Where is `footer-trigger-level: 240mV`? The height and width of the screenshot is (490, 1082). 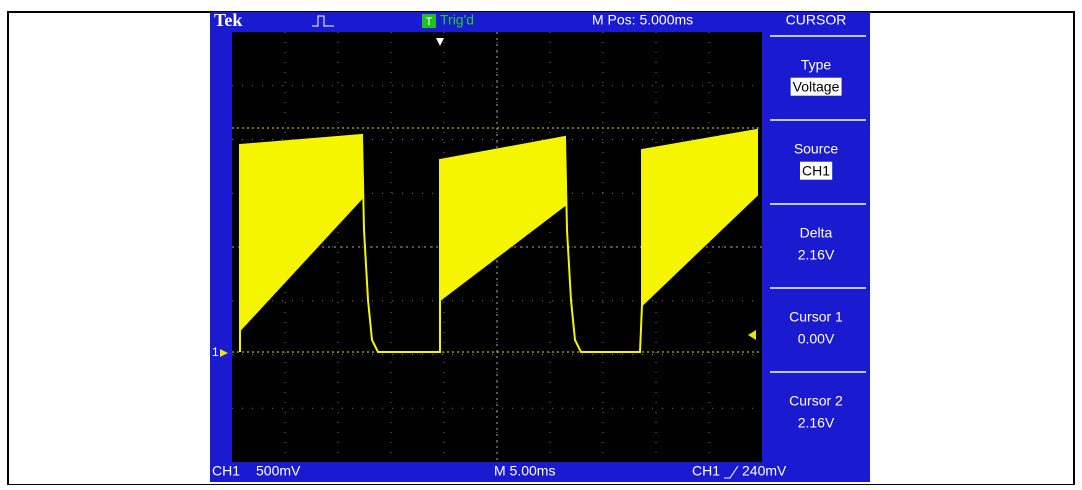
footer-trigger-level: 240mV is located at coordinates (764, 471).